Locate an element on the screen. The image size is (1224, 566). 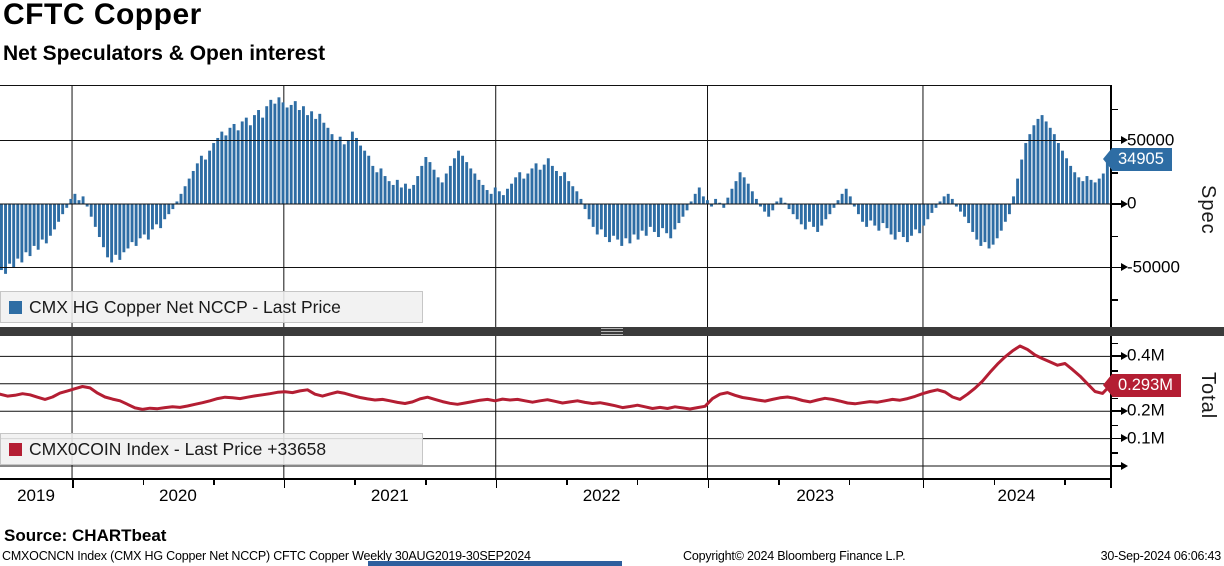
x-axis-year-label: 2022 is located at coordinates (601, 495).